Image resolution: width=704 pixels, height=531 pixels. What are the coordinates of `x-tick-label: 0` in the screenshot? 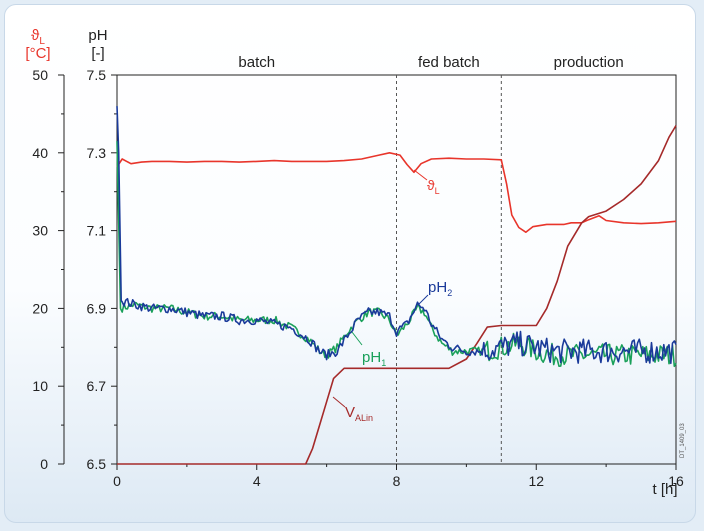 It's located at (117, 481).